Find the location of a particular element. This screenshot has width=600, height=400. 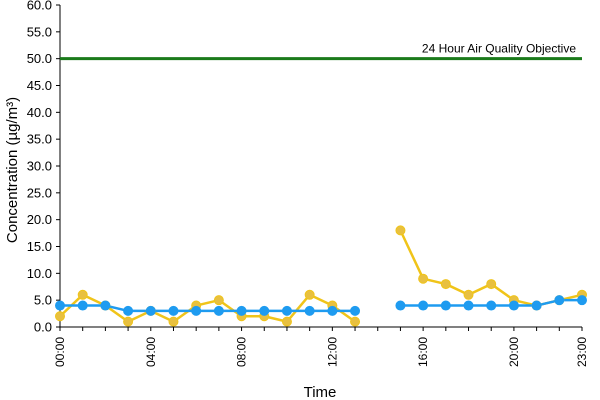

x-tick-label: 08:00 is located at coordinates (242, 352).